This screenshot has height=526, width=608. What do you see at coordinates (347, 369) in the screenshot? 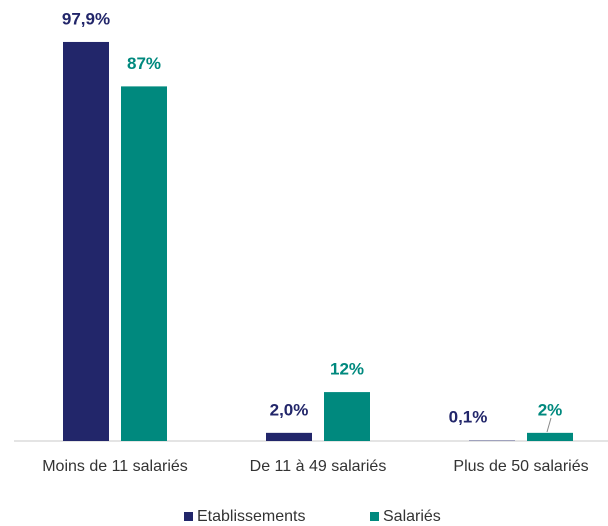
I see `data-label: 12%` at bounding box center [347, 369].